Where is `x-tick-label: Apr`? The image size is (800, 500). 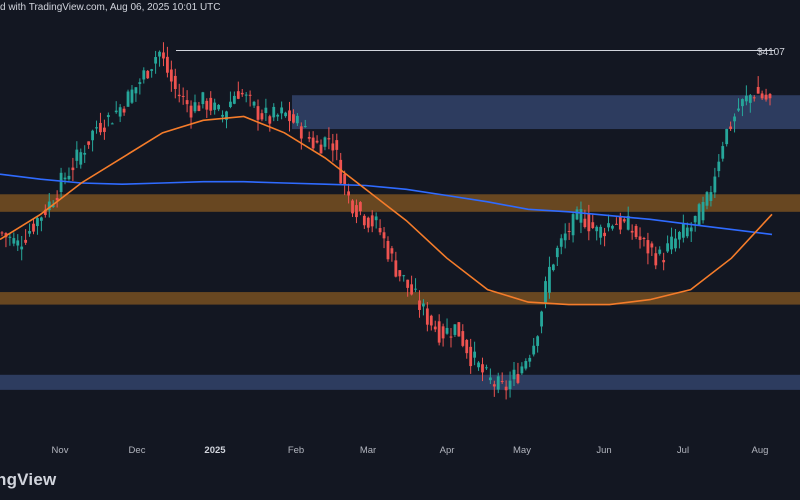 x-tick-label: Apr is located at coordinates (447, 450).